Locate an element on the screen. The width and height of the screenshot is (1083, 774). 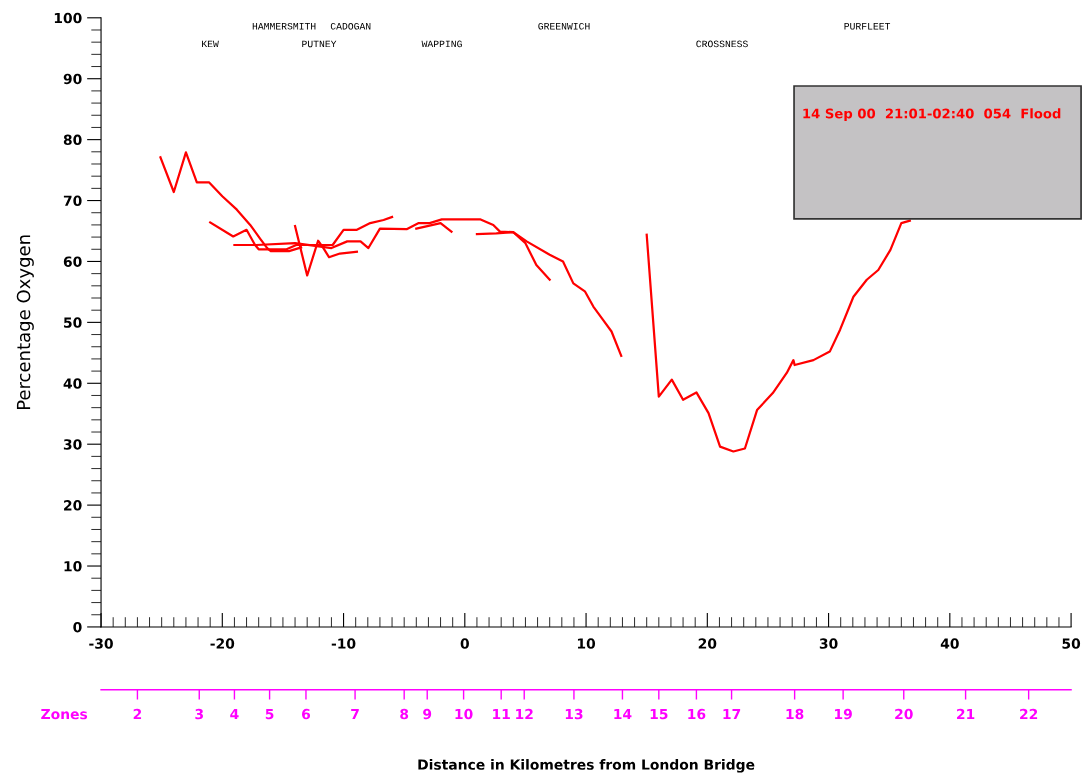
text: Zones is located at coordinates (64, 714).